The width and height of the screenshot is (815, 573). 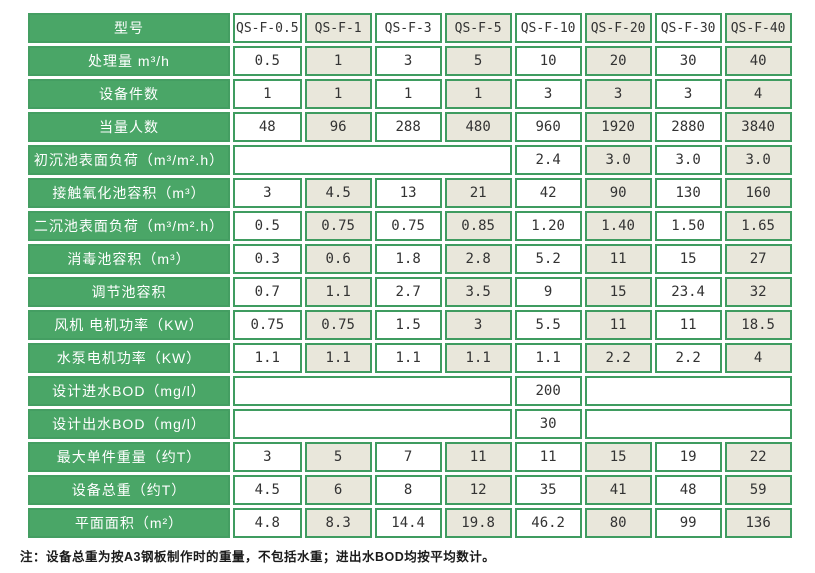 I want to click on cell: 480, so click(x=478, y=127).